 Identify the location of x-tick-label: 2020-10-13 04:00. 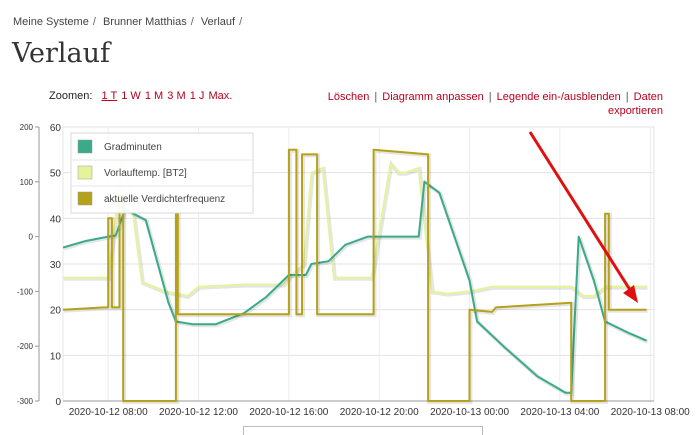
(559, 412).